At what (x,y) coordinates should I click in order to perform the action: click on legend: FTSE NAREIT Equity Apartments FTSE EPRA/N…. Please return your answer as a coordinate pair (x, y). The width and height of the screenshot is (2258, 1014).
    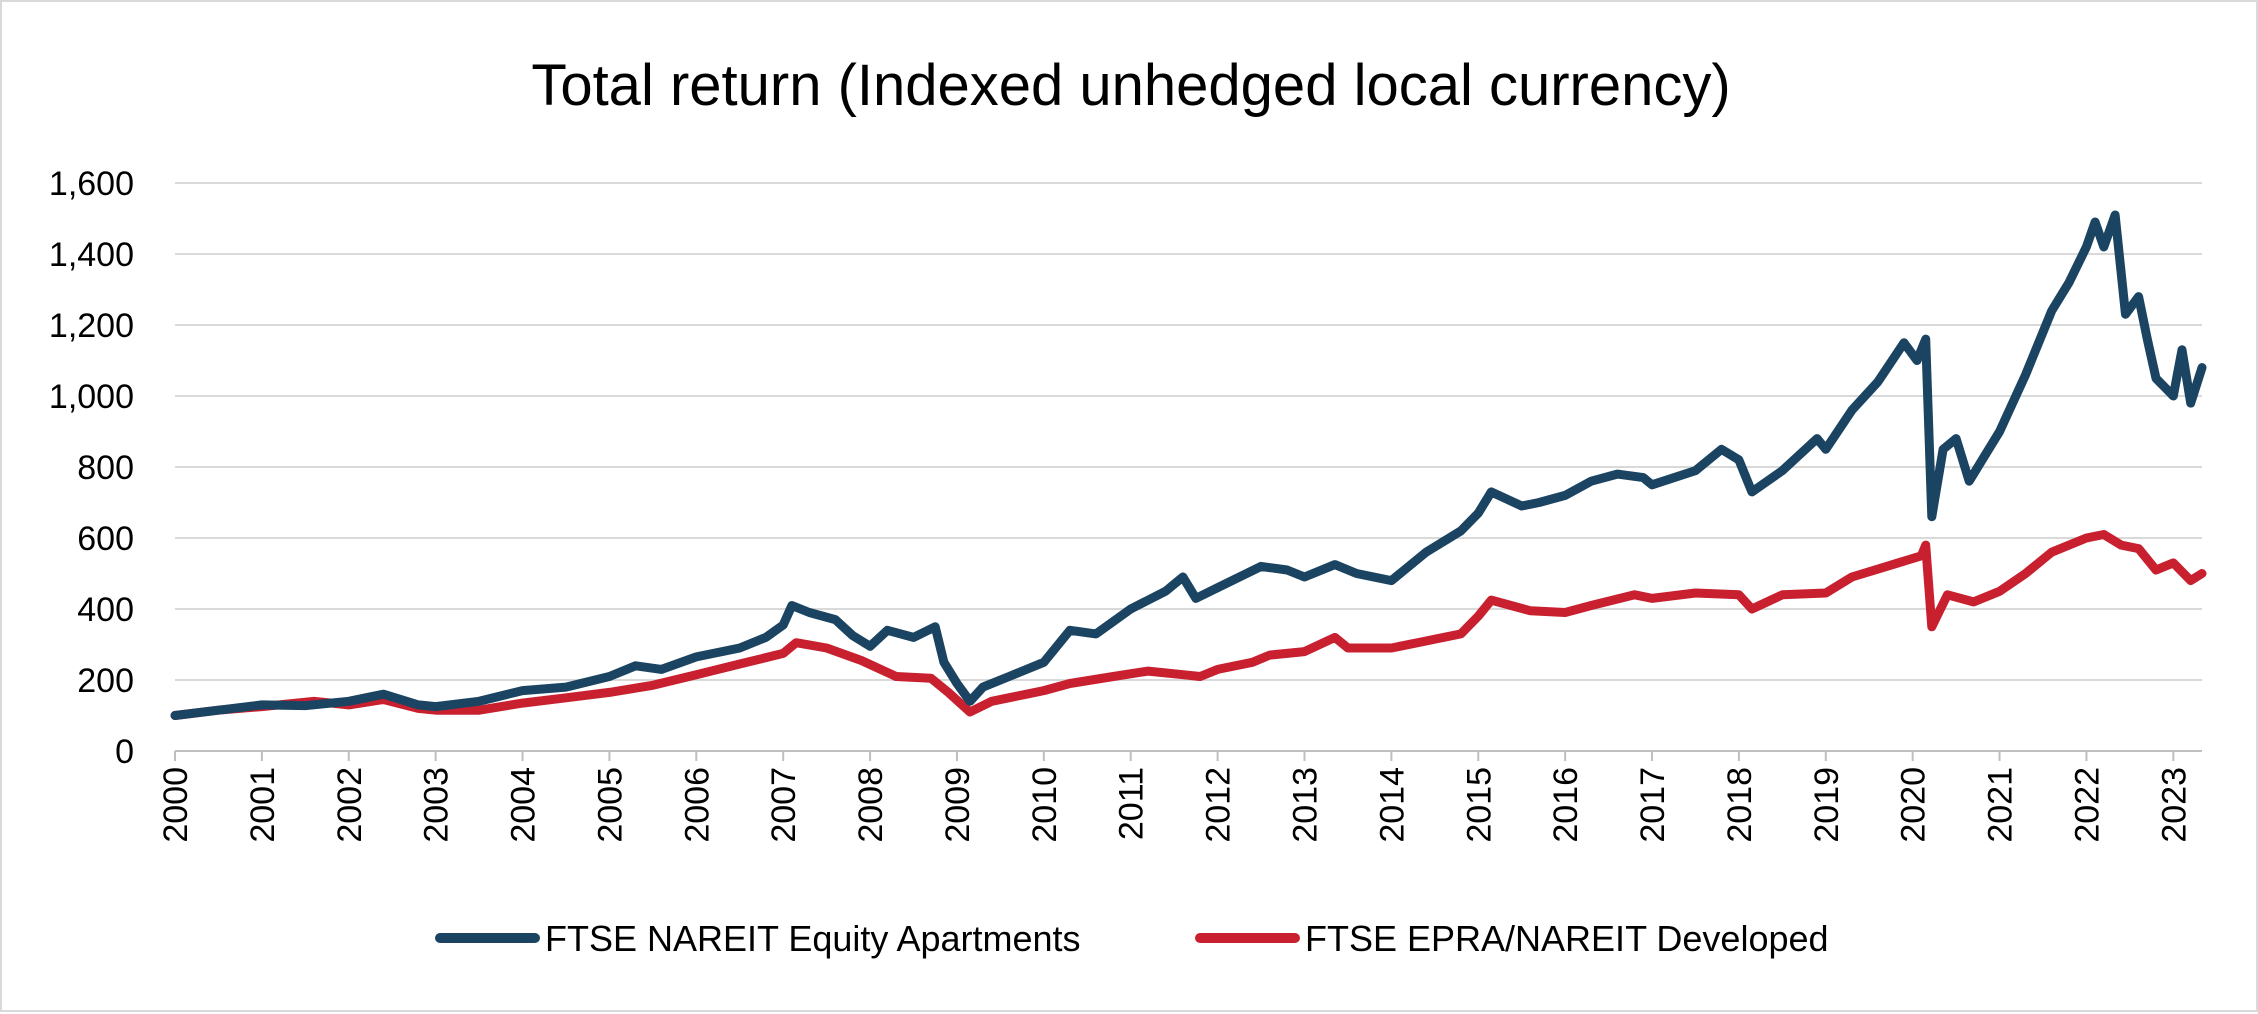
    Looking at the image, I should click on (1132, 938).